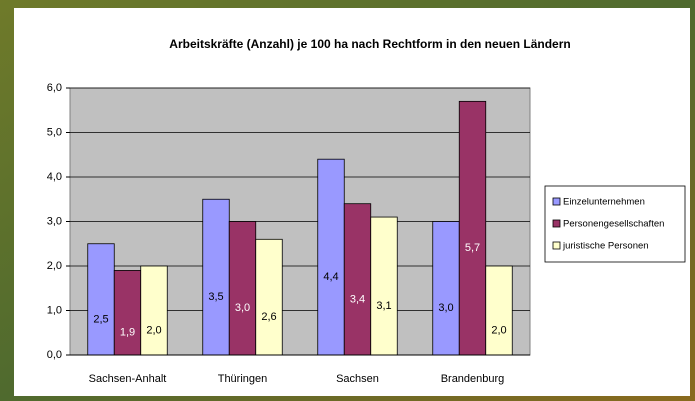 The height and width of the screenshot is (401, 695). I want to click on value-label: 1,9, so click(127, 333).